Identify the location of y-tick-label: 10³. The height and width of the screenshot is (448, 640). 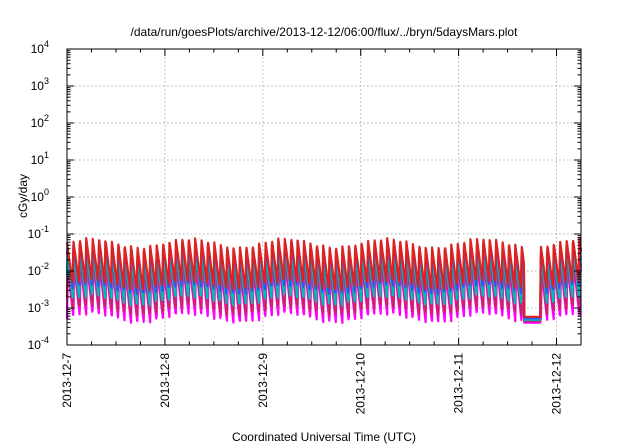
(40, 84).